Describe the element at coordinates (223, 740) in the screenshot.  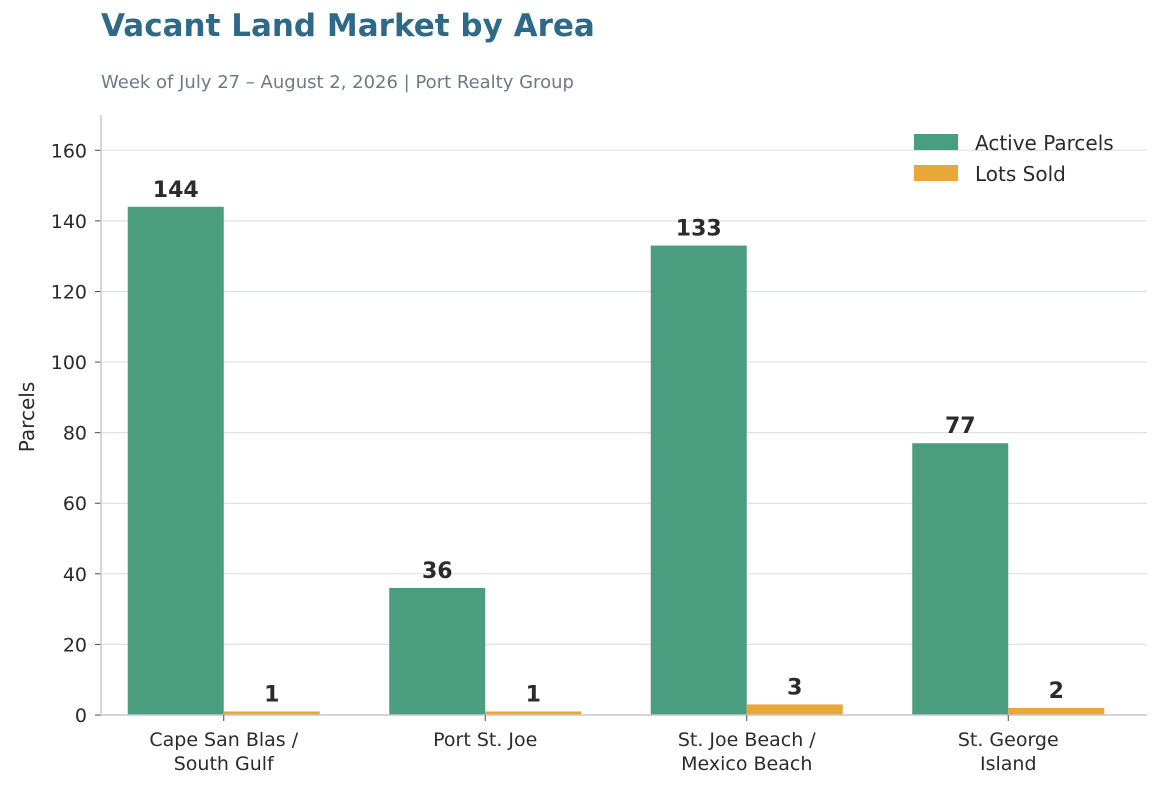
I see `x-tick-label: Cape San Blas /` at that location.